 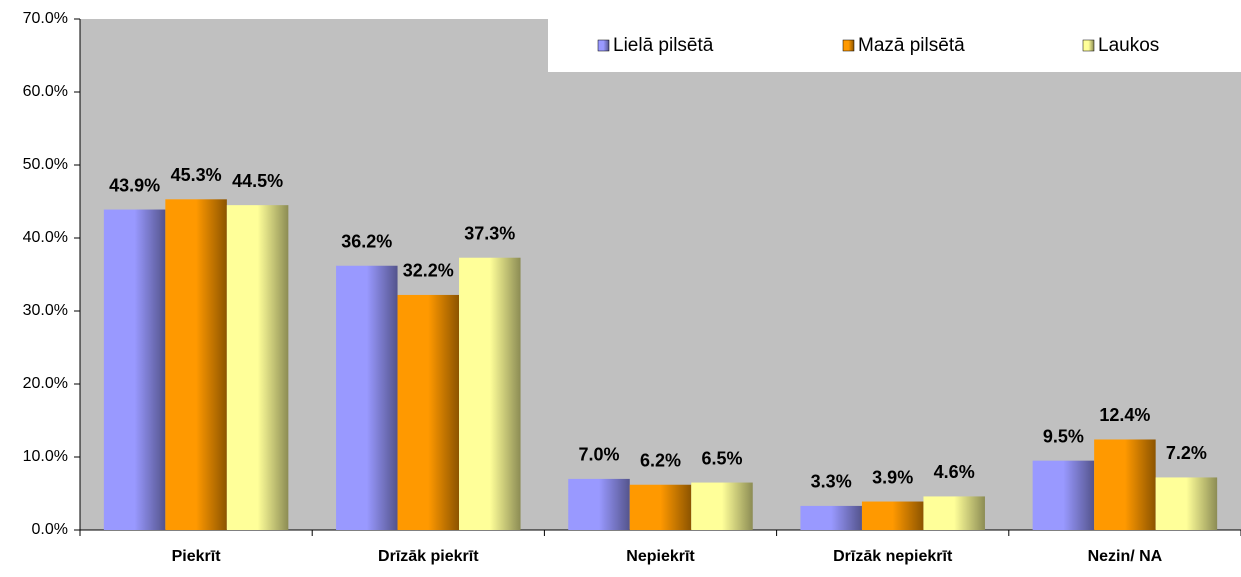 What do you see at coordinates (1186, 453) in the screenshot?
I see `value-label: 7.2%` at bounding box center [1186, 453].